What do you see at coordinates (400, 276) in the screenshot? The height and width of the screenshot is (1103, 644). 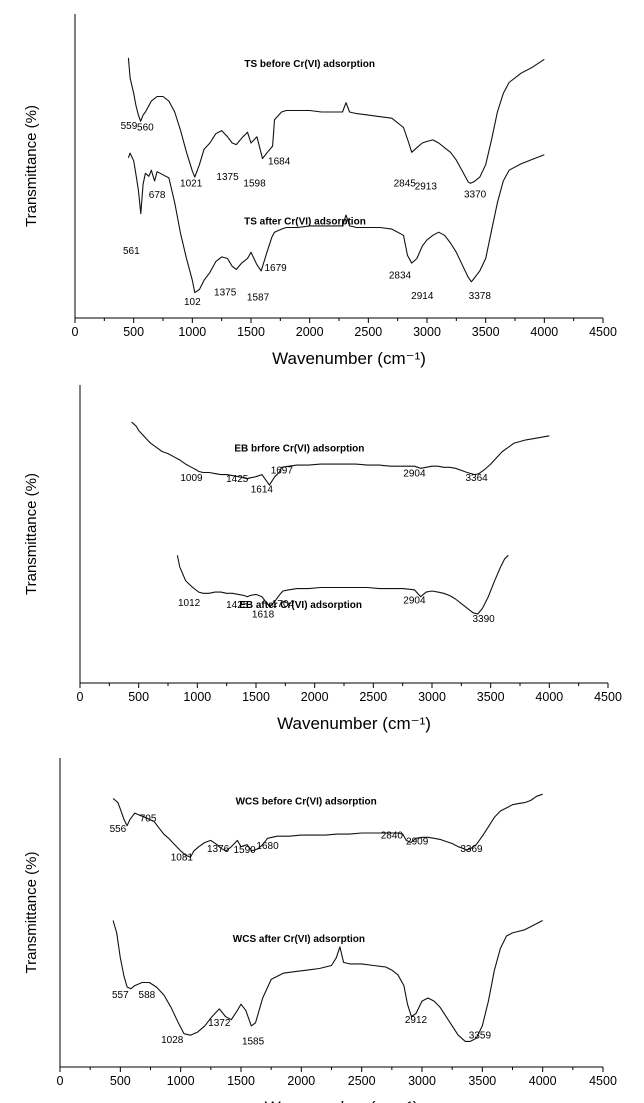 I see `peak-label: 2834` at bounding box center [400, 276].